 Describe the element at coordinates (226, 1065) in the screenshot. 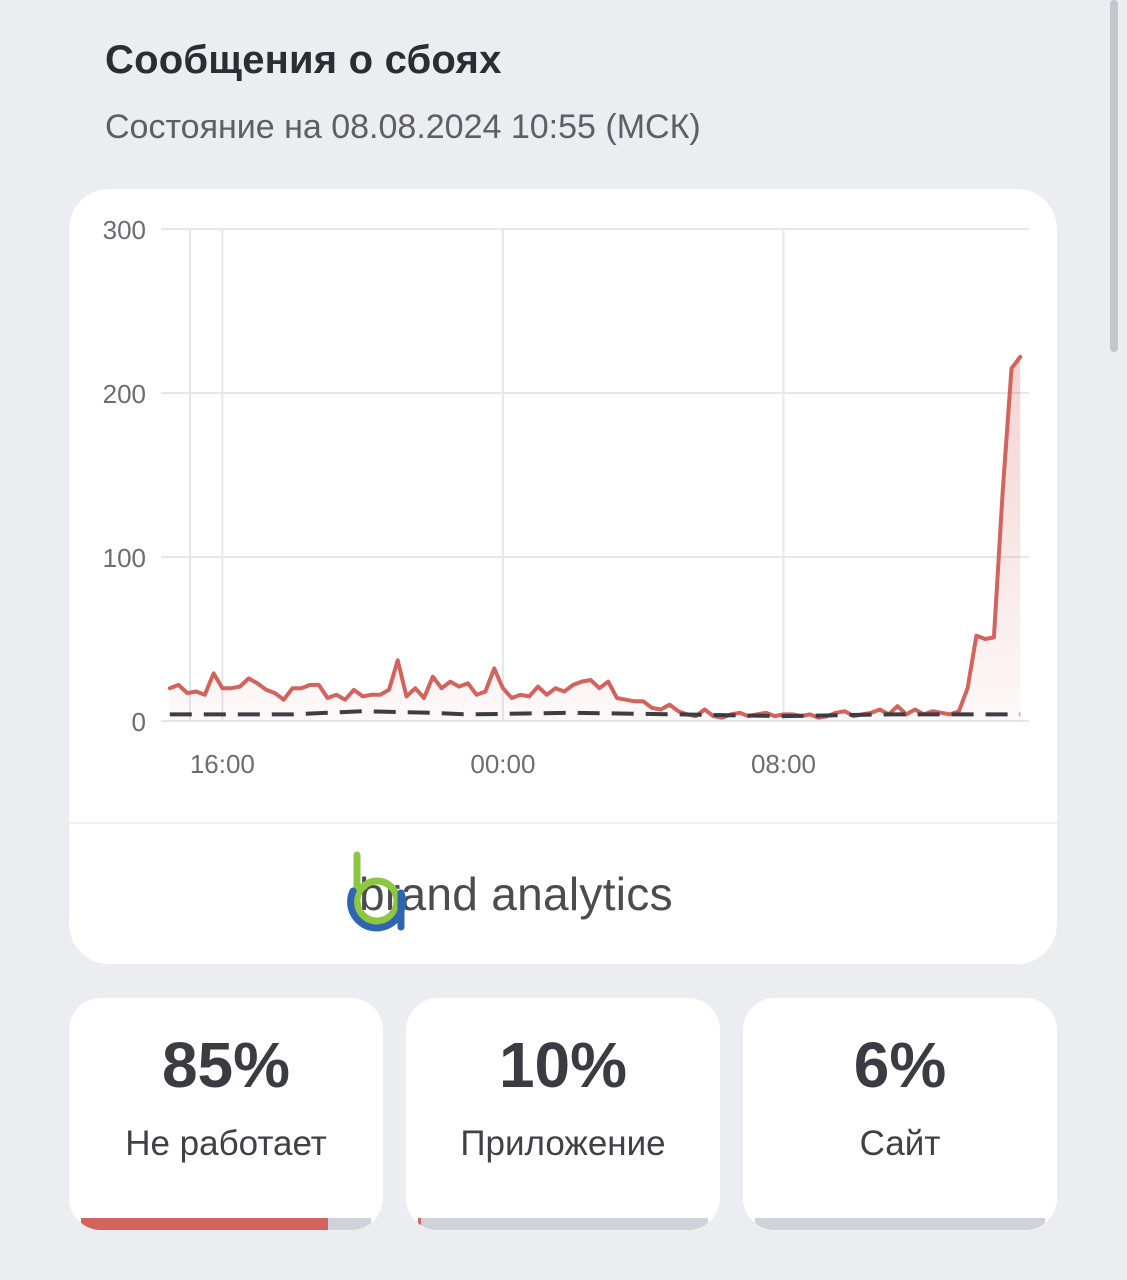

I see `stat-value: 85%` at that location.